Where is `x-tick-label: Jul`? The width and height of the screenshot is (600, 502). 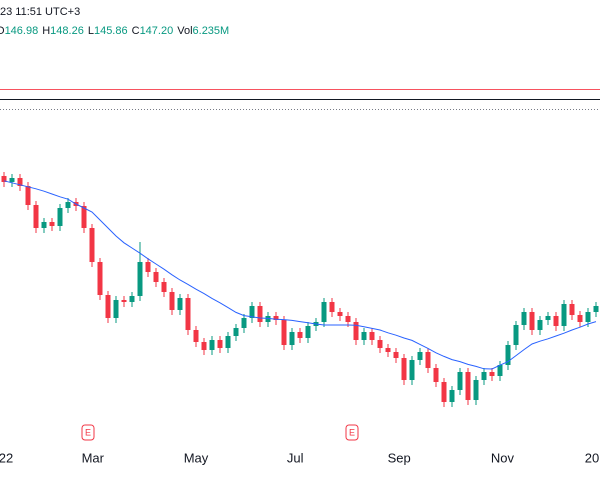 x-tick-label: Jul is located at coordinates (295, 457).